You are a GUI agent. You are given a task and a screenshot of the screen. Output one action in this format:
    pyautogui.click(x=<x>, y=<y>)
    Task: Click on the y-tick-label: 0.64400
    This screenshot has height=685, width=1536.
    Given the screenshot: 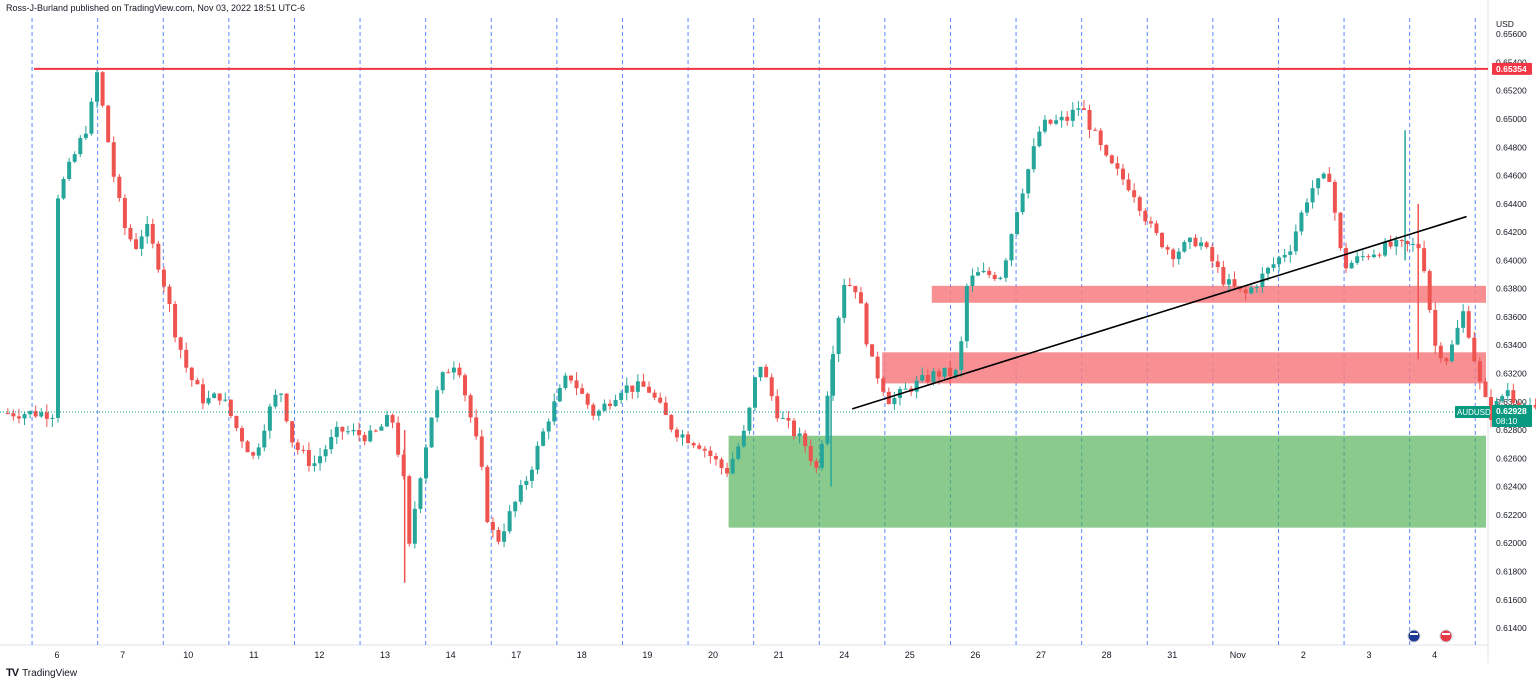 What is the action you would take?
    pyautogui.click(x=1511, y=204)
    